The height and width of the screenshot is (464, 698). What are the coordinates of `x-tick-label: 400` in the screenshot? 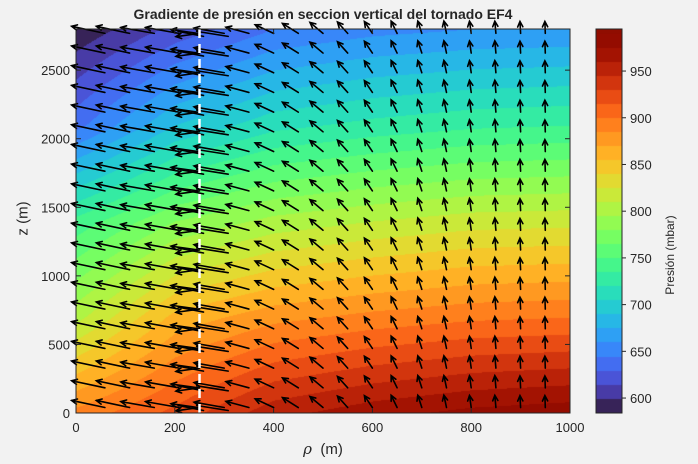 It's located at (274, 427).